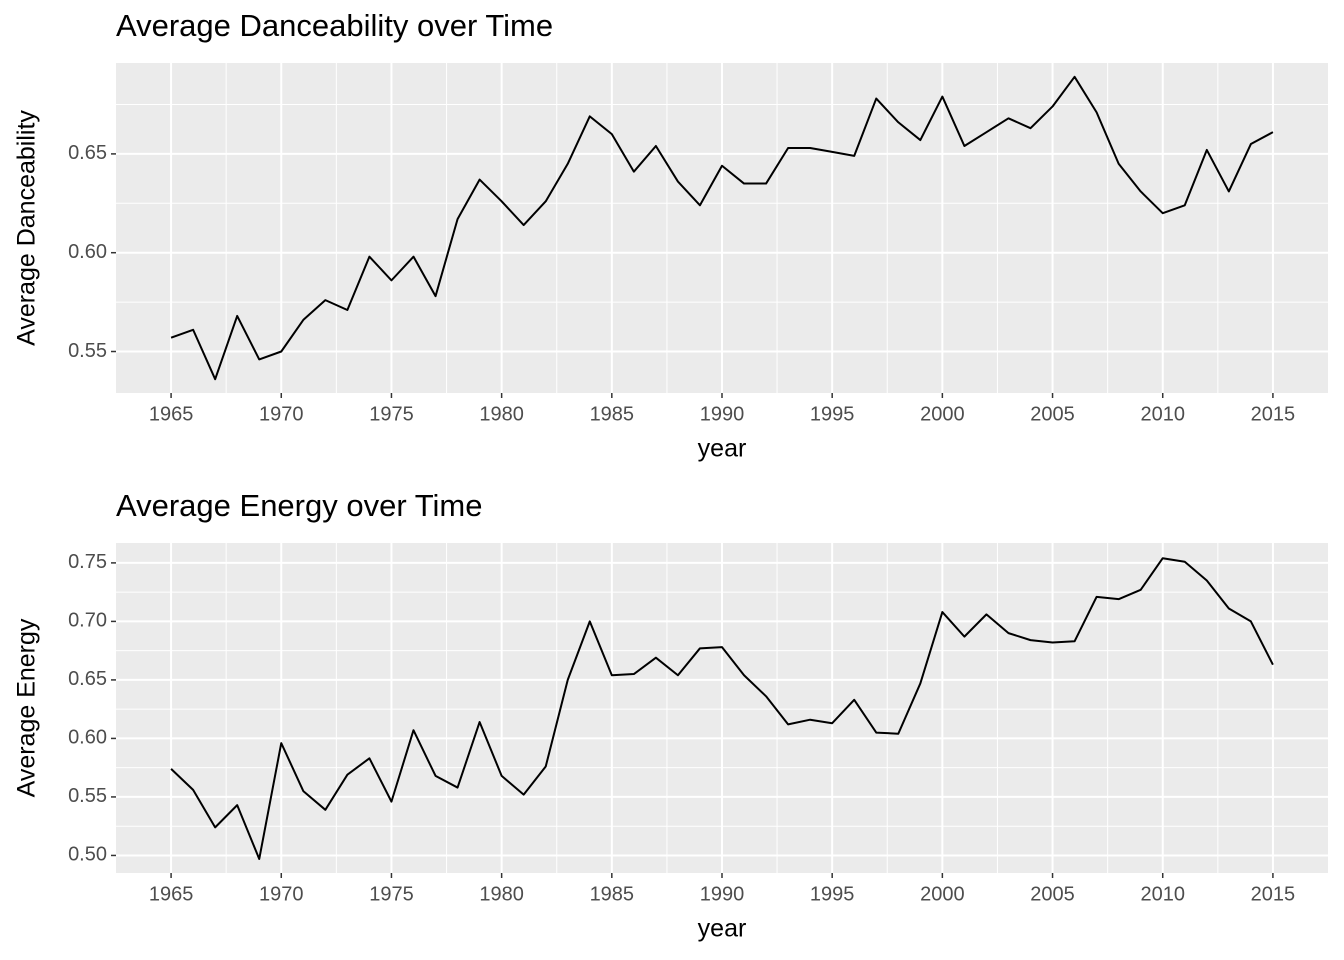 This screenshot has width=1344, height=960. I want to click on y-tick-label: 0.70, so click(87, 621).